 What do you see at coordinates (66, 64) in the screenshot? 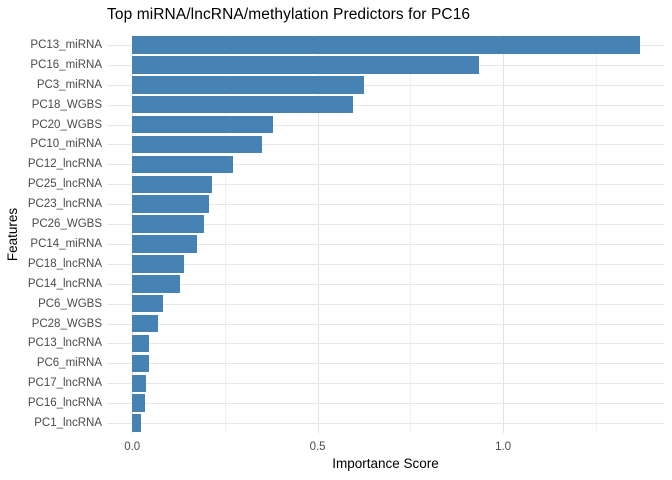
I see `y-tick-label: PC16_miRNA` at bounding box center [66, 64].